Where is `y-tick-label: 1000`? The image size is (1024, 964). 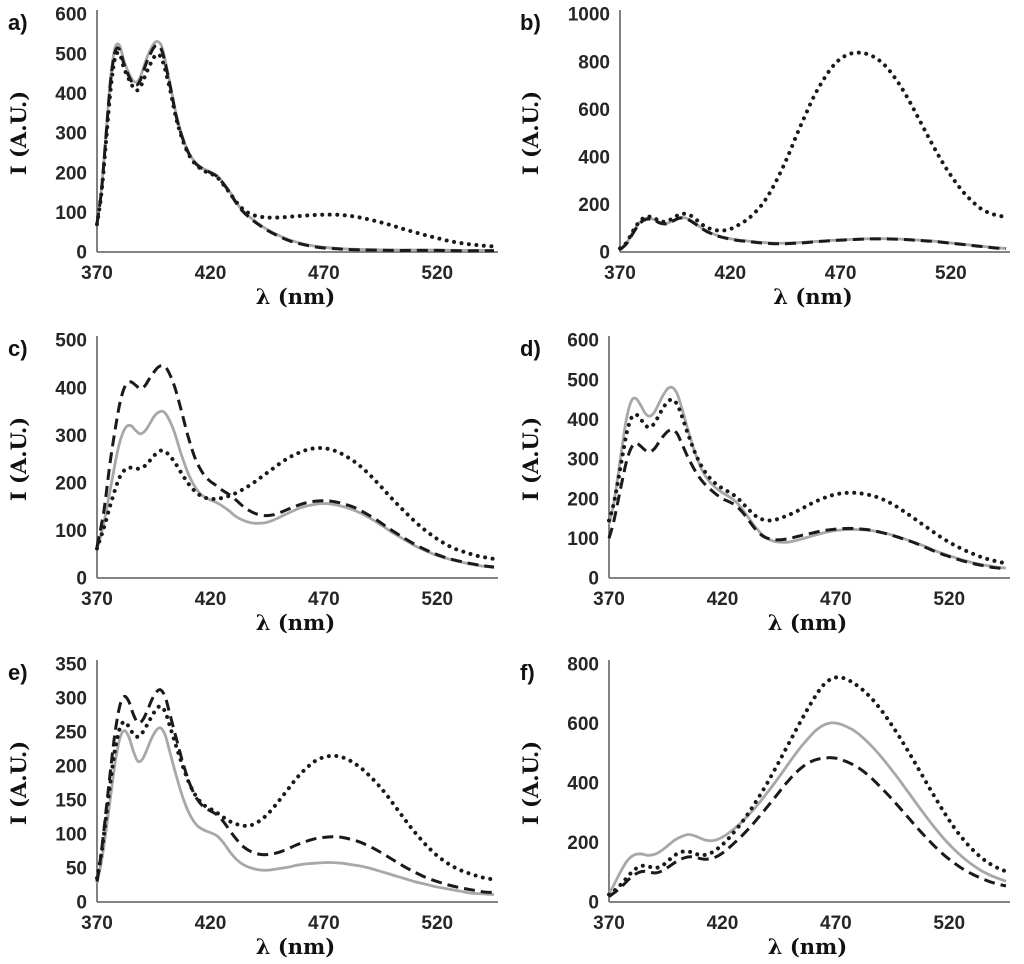
y-tick-label: 1000 is located at coordinates (589, 15).